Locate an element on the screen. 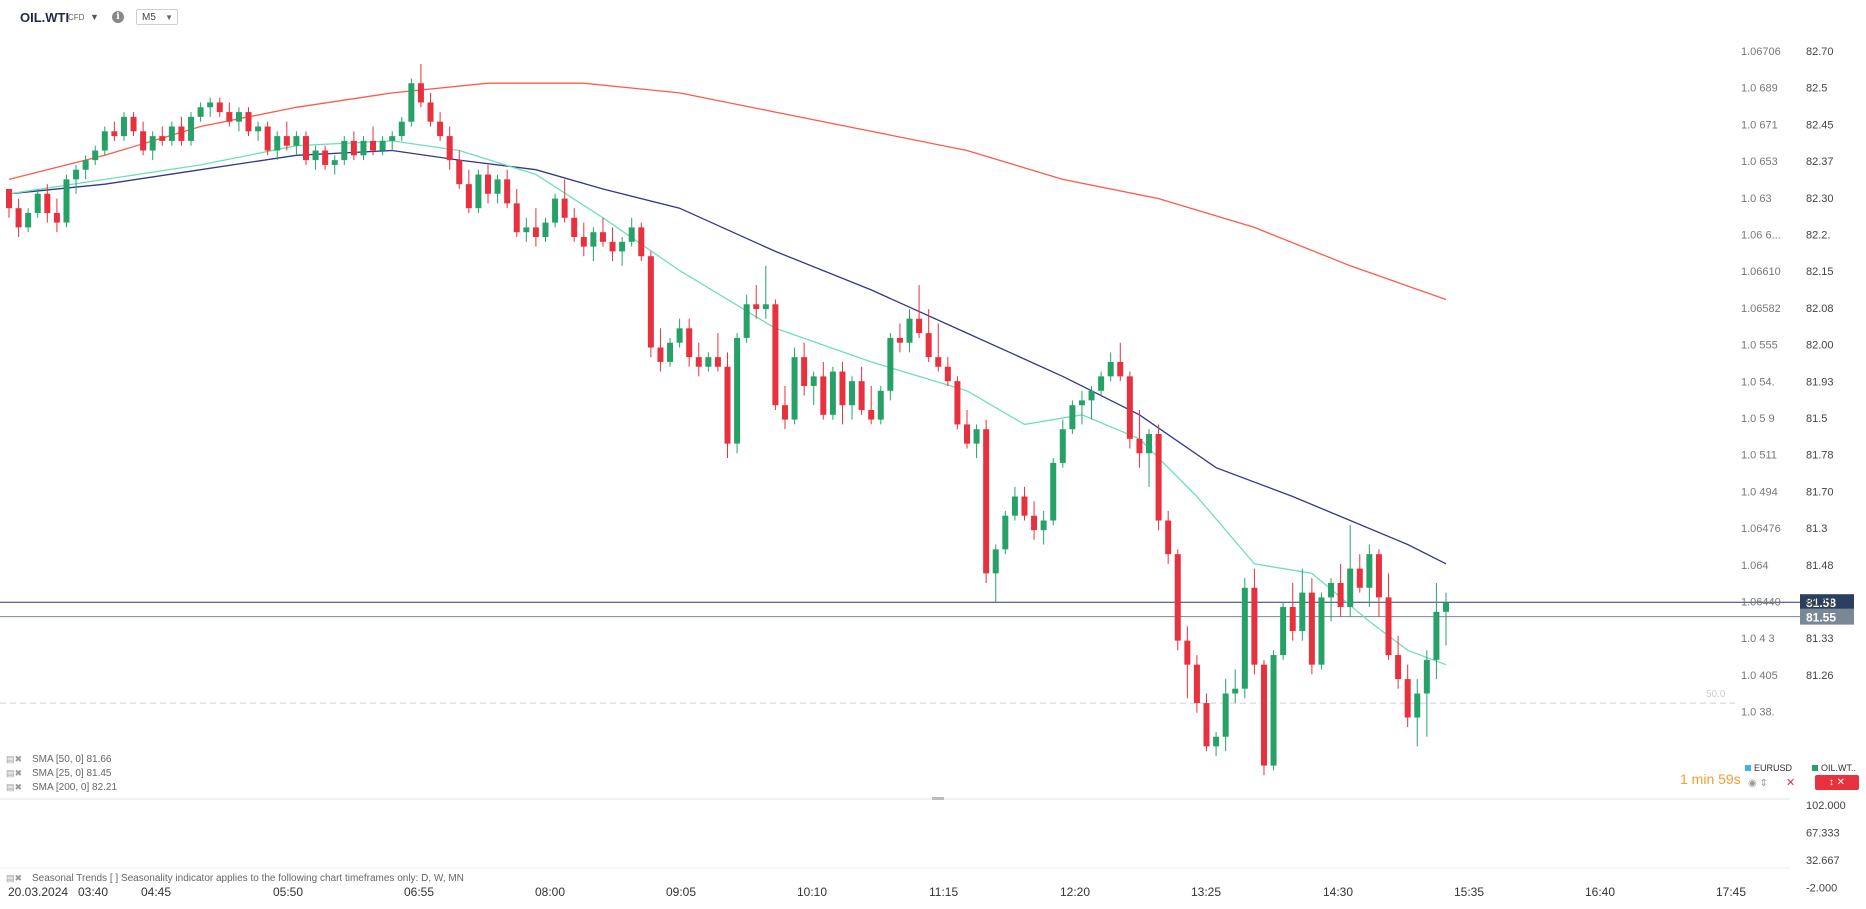 Image resolution: width=1866 pixels, height=909 pixels. secondary-tick-label: 1.0 511 is located at coordinates (1759, 456).